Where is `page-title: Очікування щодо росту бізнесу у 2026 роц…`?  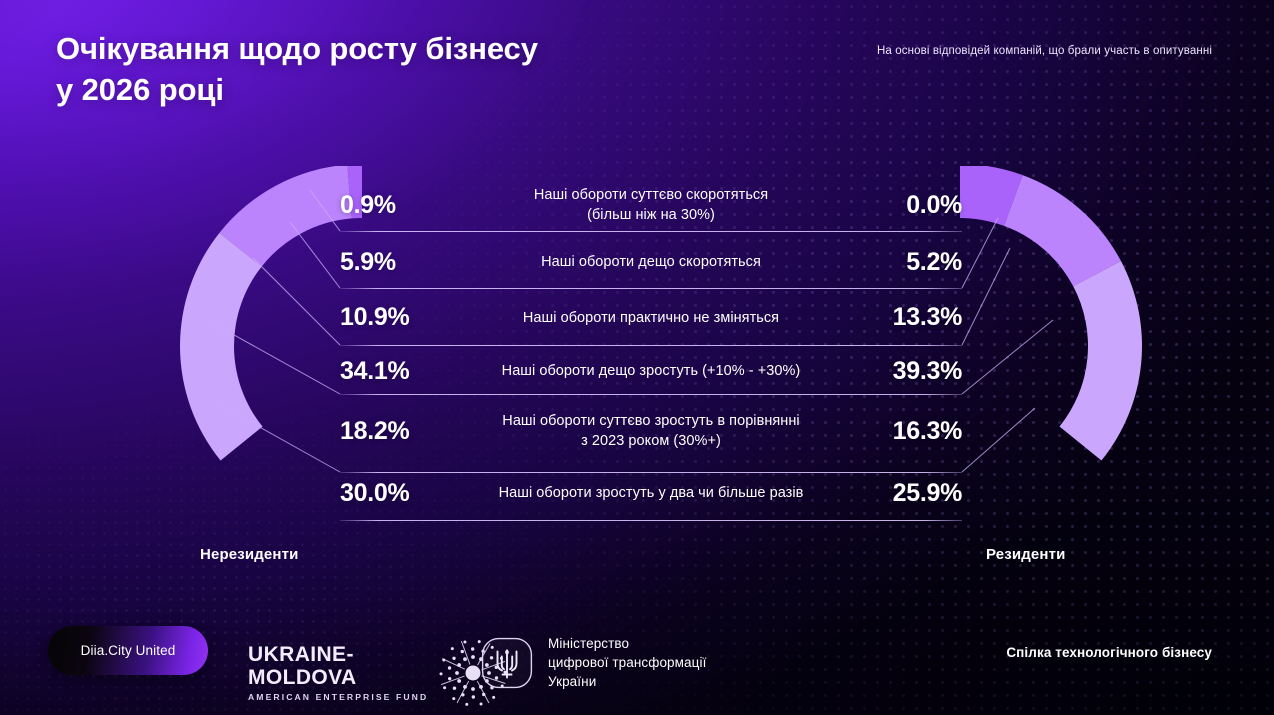
page-title: Очікування щодо росту бізнесу у 2026 роц… is located at coordinates (297, 69).